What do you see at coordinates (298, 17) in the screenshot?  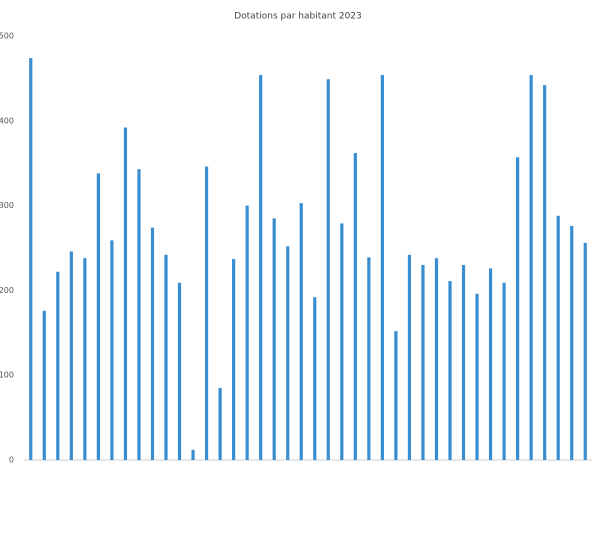 I see `chart-title: Dotations par habitant 2023` at bounding box center [298, 17].